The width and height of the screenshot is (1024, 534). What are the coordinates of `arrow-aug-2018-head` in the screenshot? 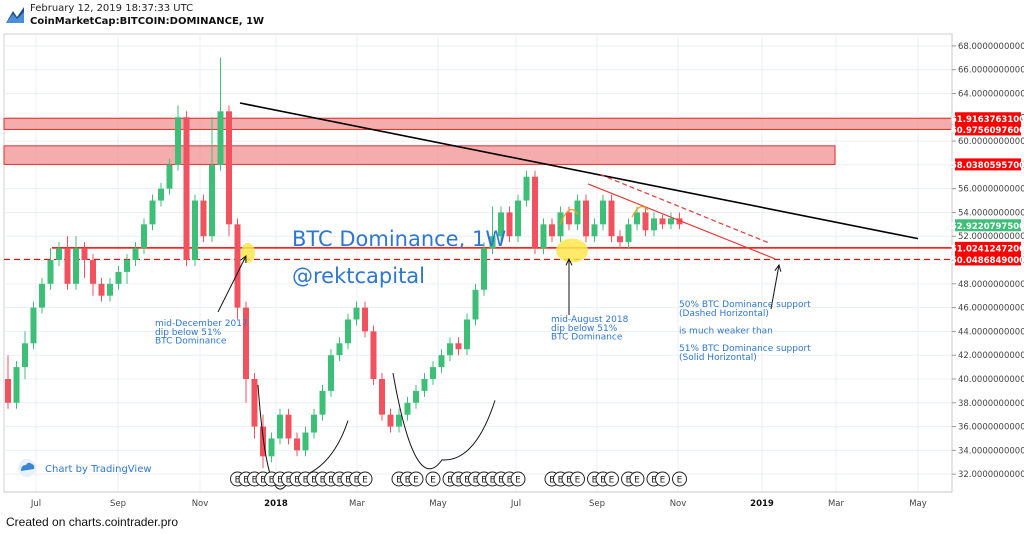 It's located at (569, 261).